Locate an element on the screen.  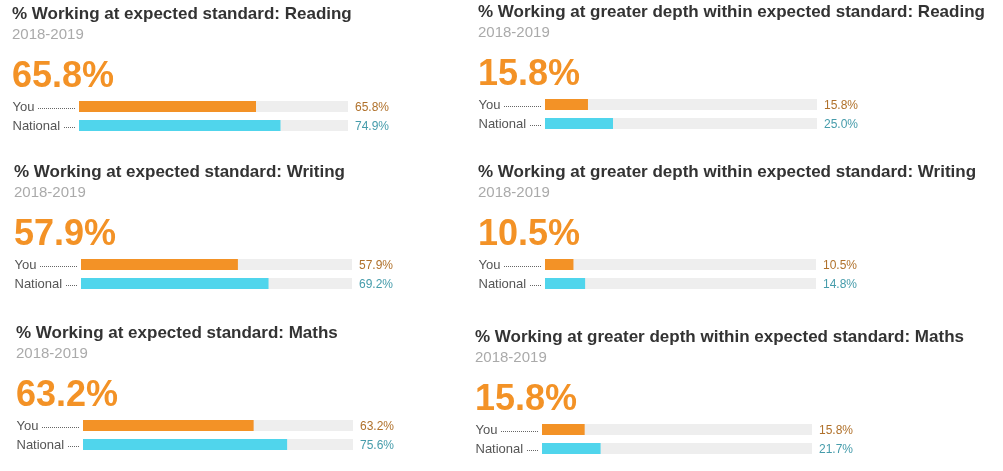
chart-title: % Working at expected standard: Reading is located at coordinates (182, 13).